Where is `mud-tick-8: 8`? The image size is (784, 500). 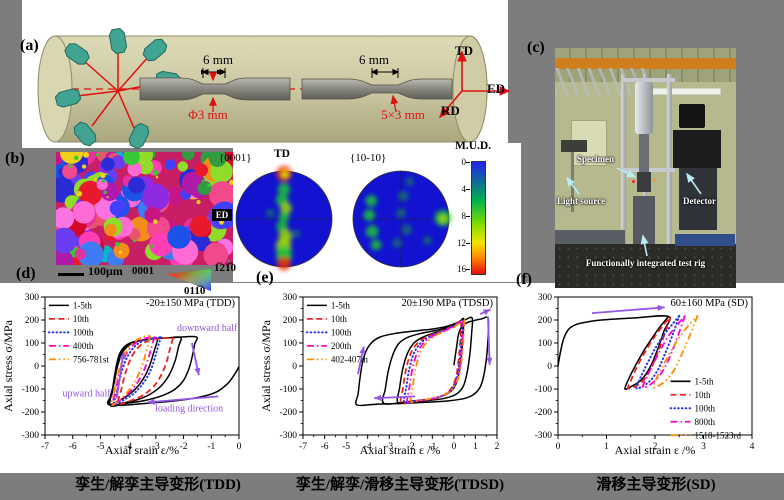
mud-tick-8: 8 is located at coordinates (464, 216).